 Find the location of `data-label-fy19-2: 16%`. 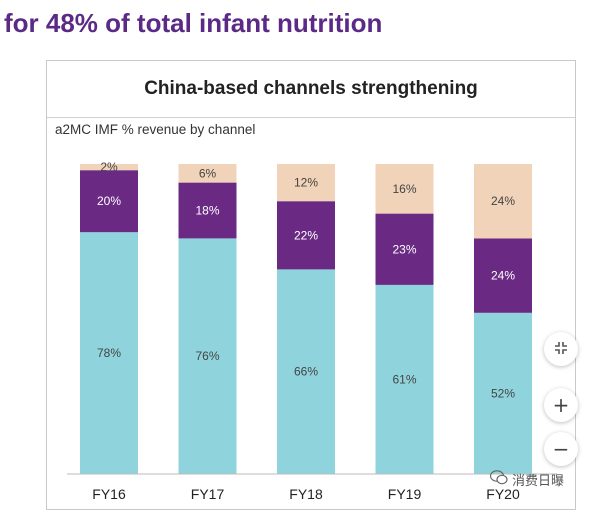

data-label-fy19-2: 16% is located at coordinates (404, 189).